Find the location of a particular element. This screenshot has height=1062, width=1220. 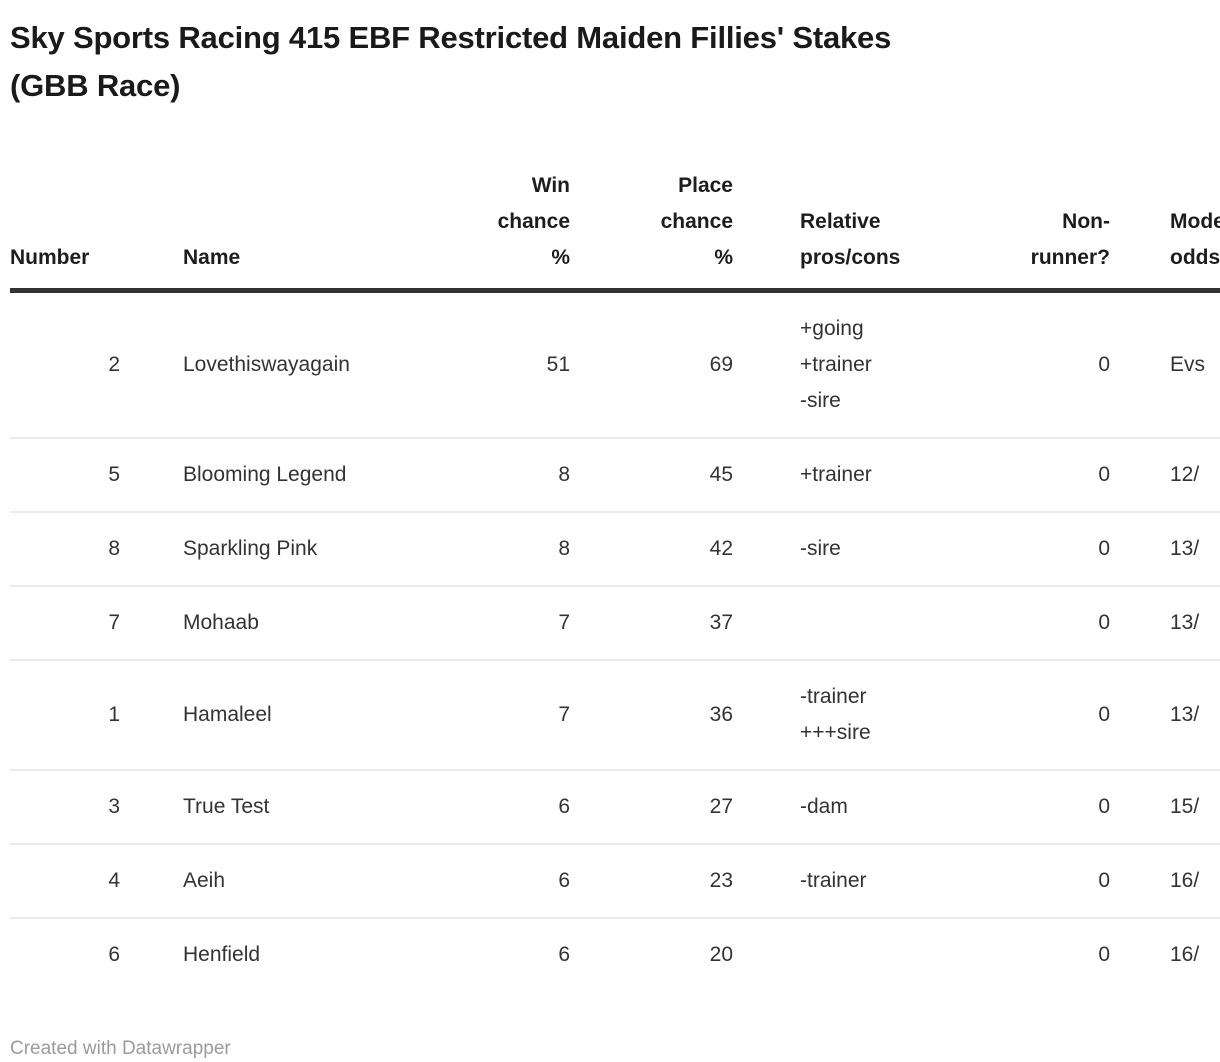

col-header-model-odds: Model odds is located at coordinates (1165, 230).